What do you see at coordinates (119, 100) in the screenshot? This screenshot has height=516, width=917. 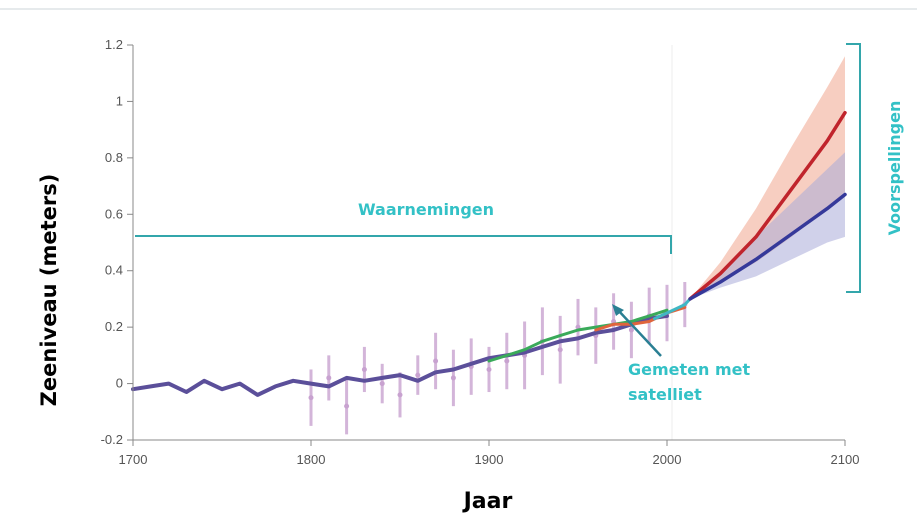 I see `y-tick-label: 1` at bounding box center [119, 100].